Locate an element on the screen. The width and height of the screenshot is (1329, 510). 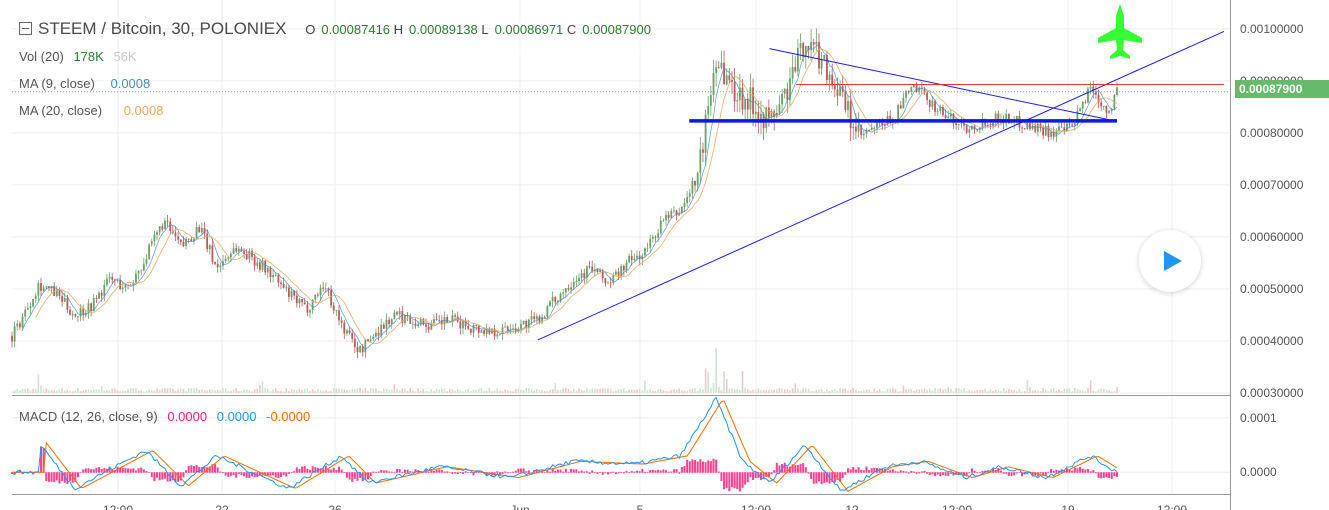
play-icon is located at coordinates (1170, 261).